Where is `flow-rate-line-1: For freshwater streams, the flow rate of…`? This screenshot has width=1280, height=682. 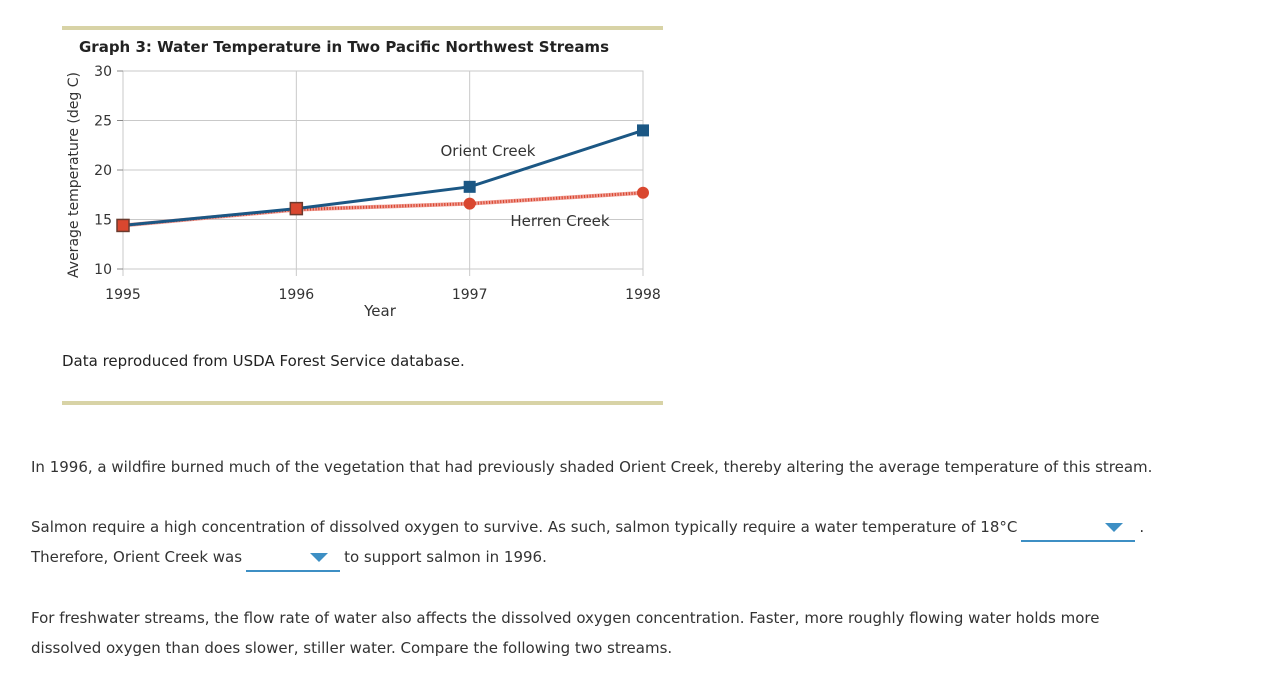 flow-rate-line-1: For freshwater streams, the flow rate of… is located at coordinates (565, 618).